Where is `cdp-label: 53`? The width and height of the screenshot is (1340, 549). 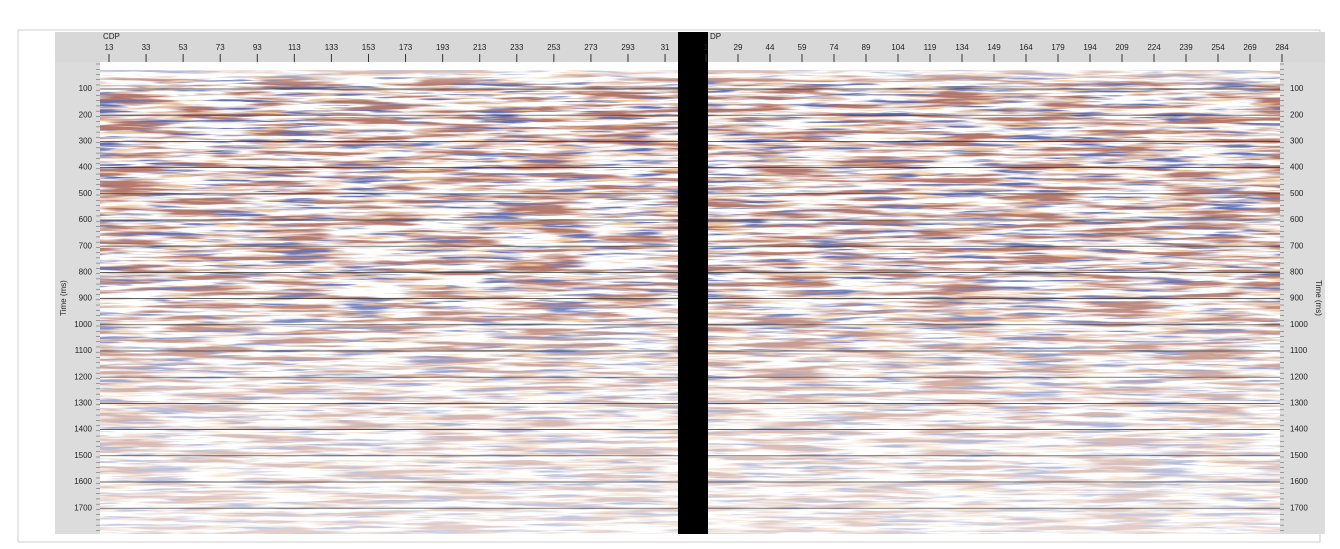 cdp-label: 53 is located at coordinates (183, 47).